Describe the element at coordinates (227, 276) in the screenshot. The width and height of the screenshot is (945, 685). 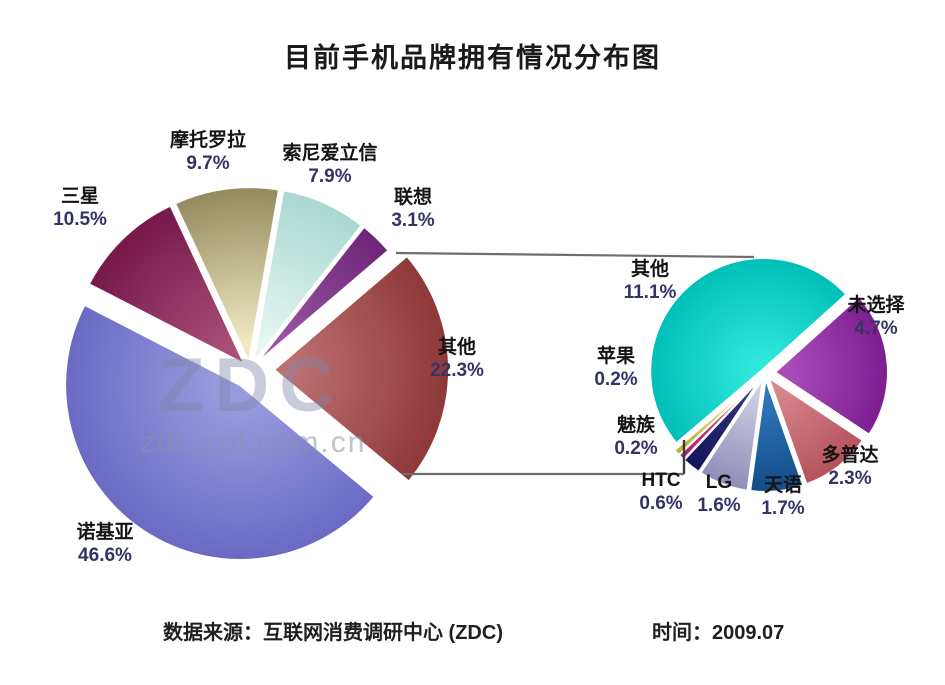
I see `main-slice-摩托罗拉` at that location.